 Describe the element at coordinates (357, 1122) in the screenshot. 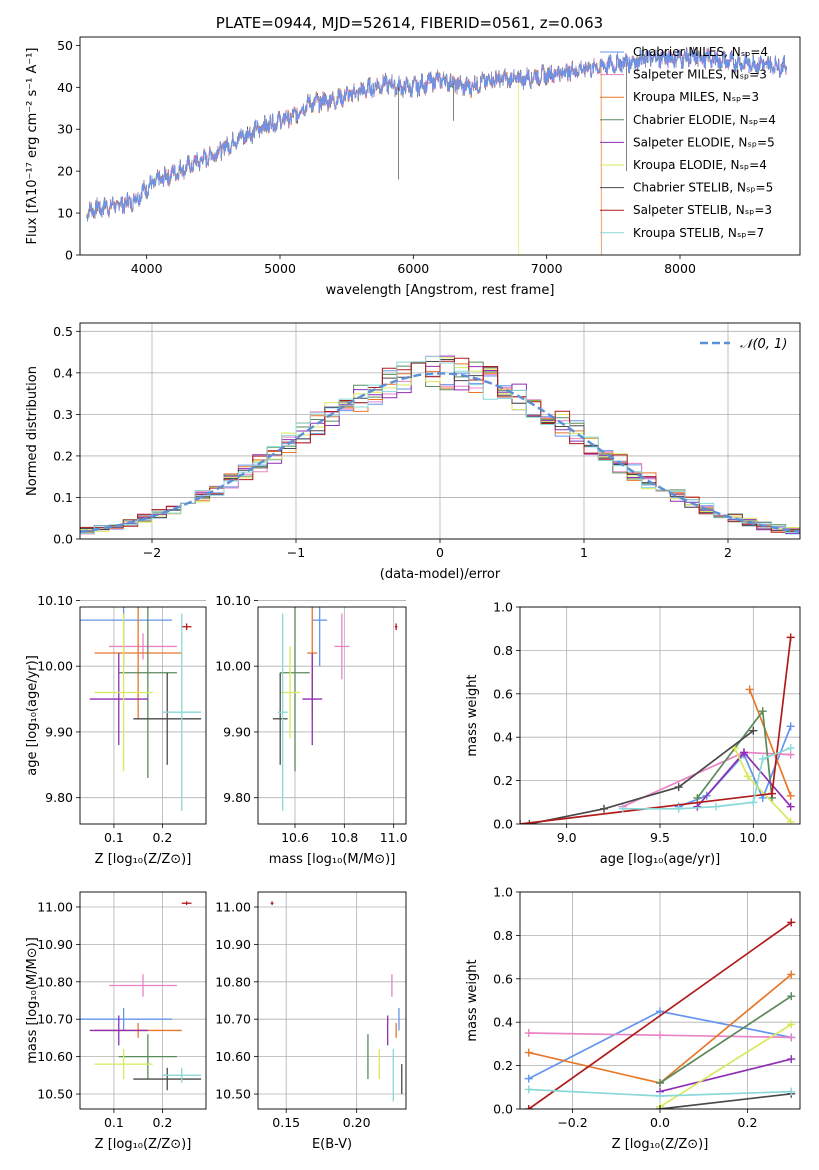

I see `x-tick-label: 0.20` at that location.